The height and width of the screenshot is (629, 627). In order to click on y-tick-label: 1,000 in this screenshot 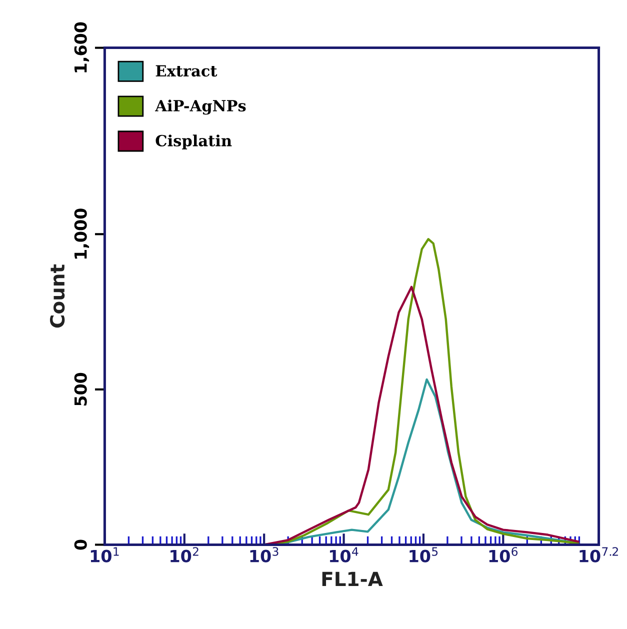, I will do `click(82, 233)`.